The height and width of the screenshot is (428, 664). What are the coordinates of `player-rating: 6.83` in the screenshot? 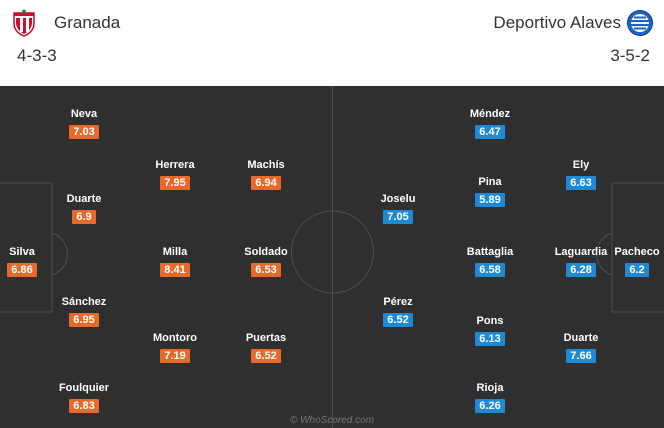 It's located at (84, 406).